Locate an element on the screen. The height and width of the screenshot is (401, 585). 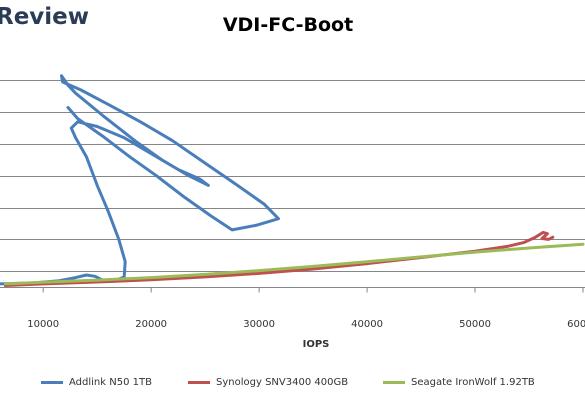
legend-item-addlink: Addlink N50 1TB is located at coordinates (96, 382).